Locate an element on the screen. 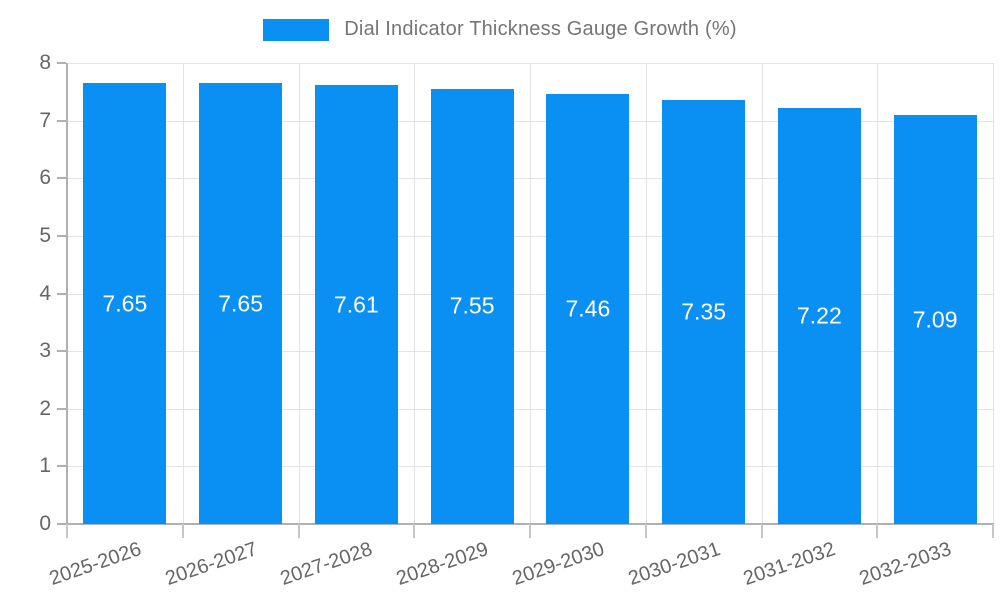 The image size is (1000, 600). y-axis-tick-label: 3 is located at coordinates (45, 351).